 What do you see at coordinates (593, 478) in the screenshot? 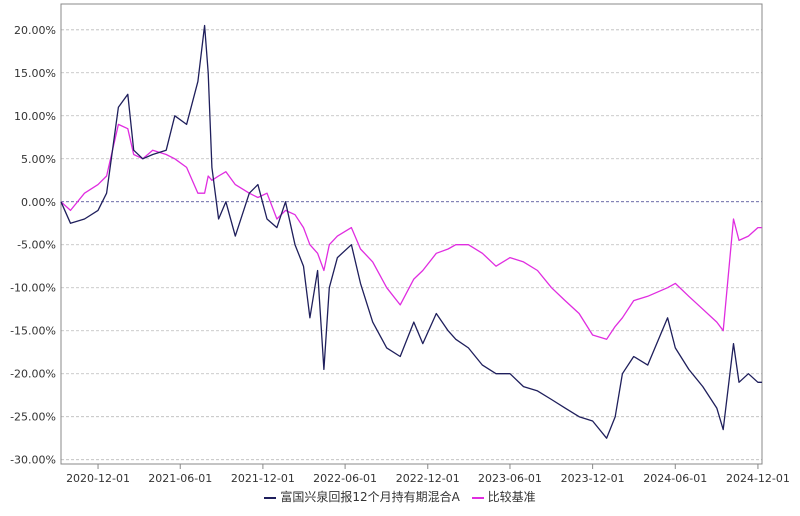
I see `x-tick-label: 2023-12-01` at bounding box center [593, 478].